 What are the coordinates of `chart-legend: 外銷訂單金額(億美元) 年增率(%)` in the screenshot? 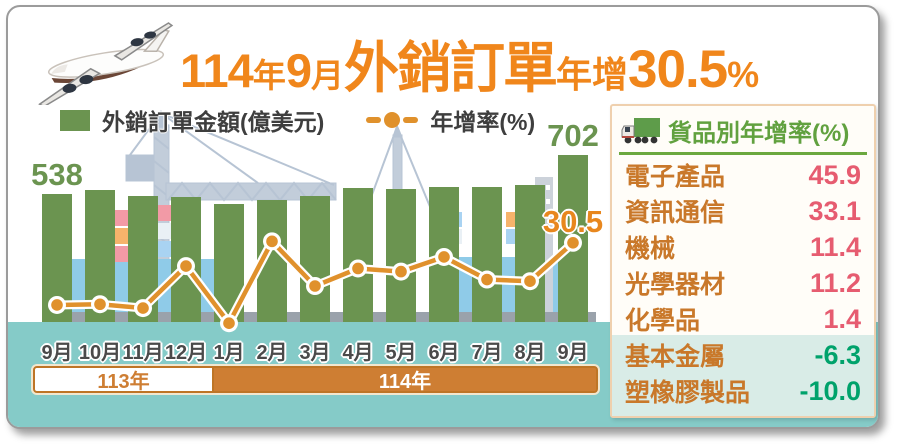 It's located at (297, 120).